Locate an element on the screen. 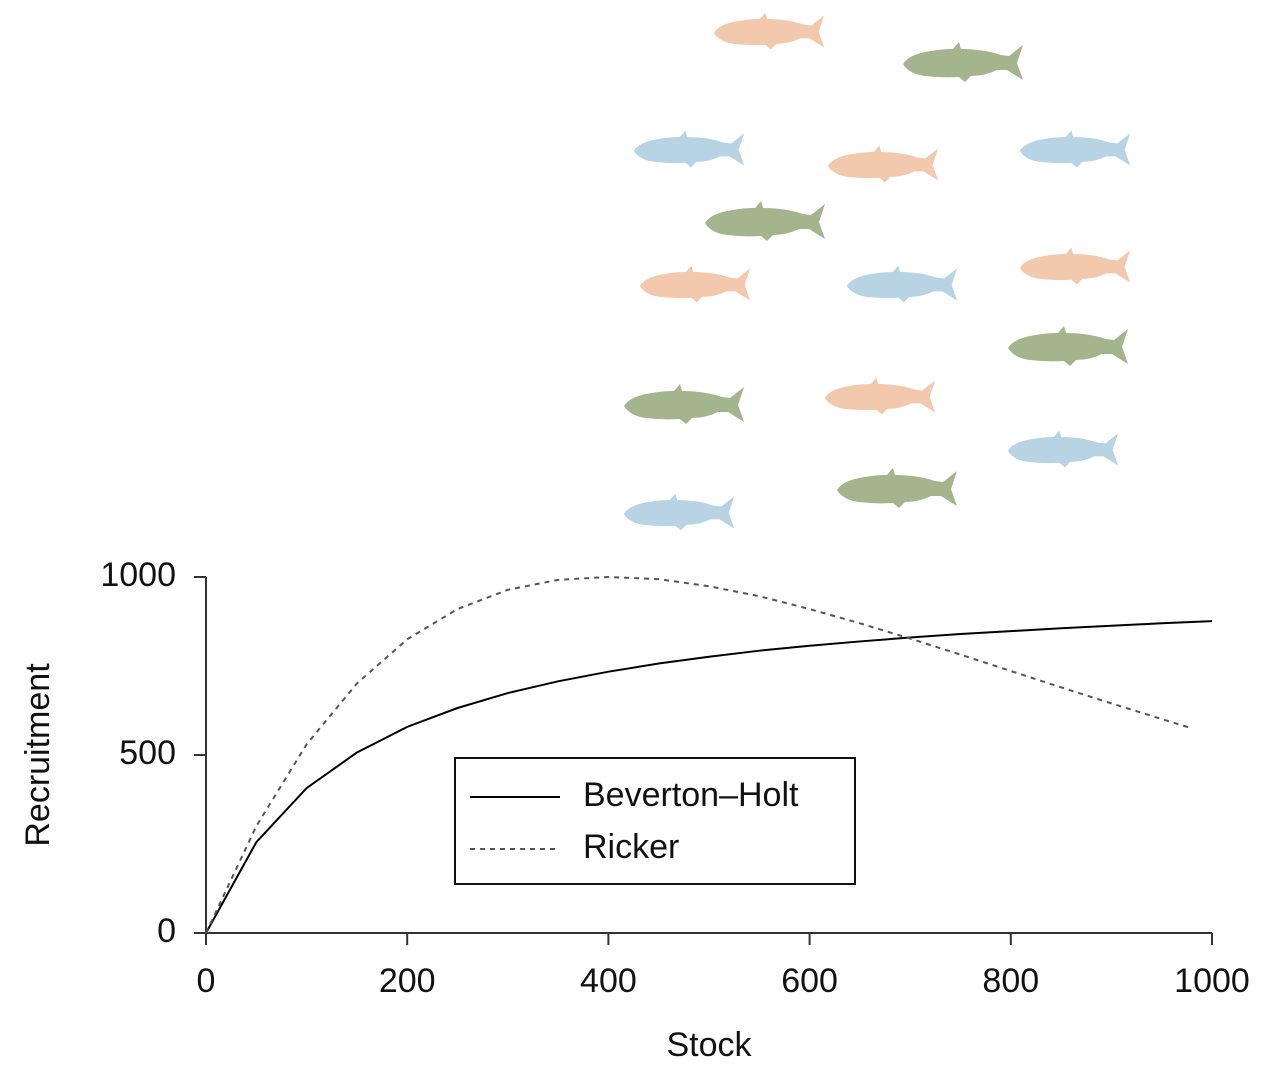 The height and width of the screenshot is (1065, 1265). x-tick-label: 800 is located at coordinates (1010, 981).